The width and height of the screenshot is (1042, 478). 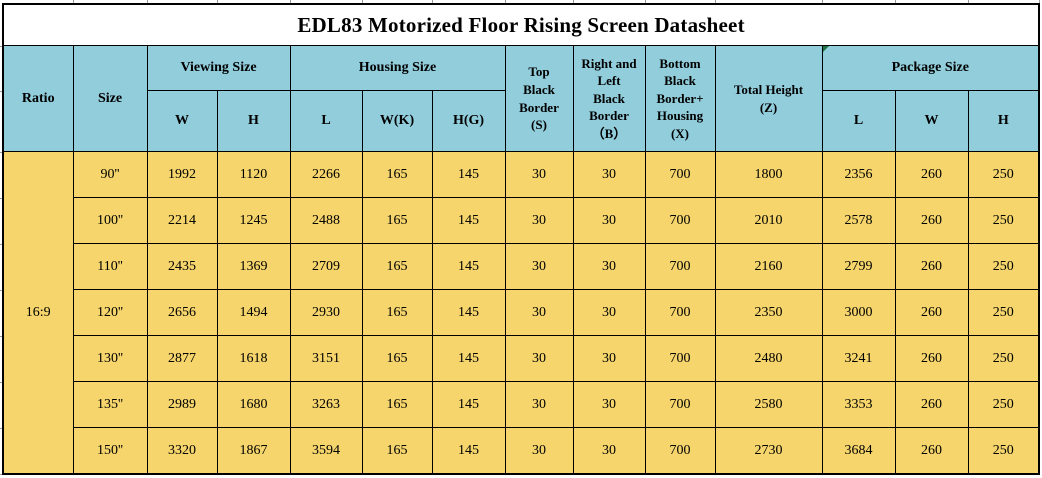 I want to click on value-cell: 1800, so click(x=768, y=174).